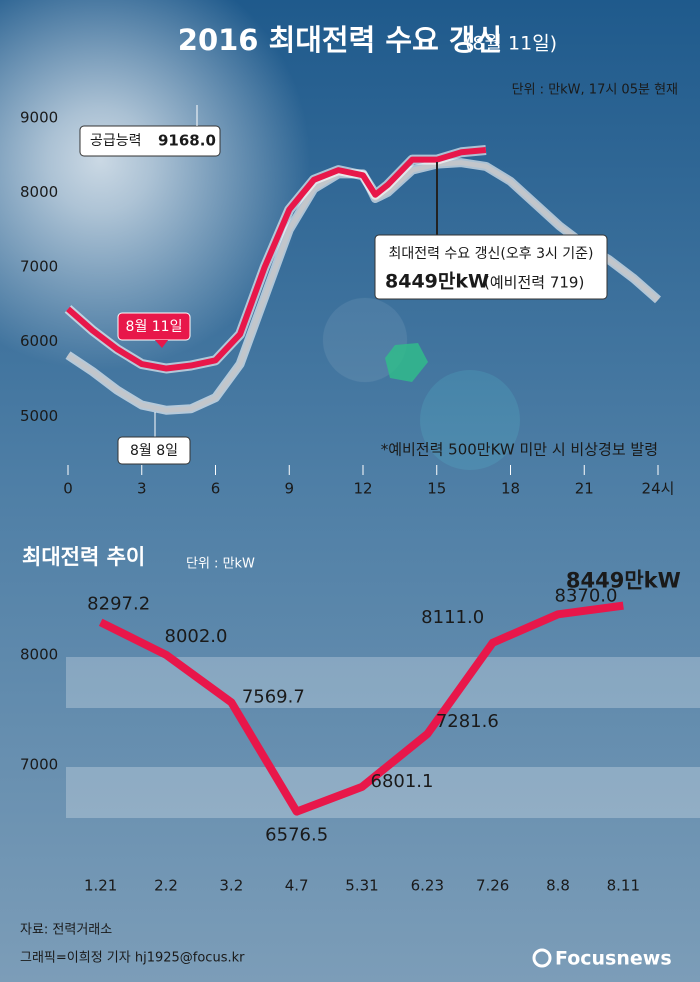 The height and width of the screenshot is (982, 700). Describe the element at coordinates (542, 958) in the screenshot. I see `logo-mark` at that location.